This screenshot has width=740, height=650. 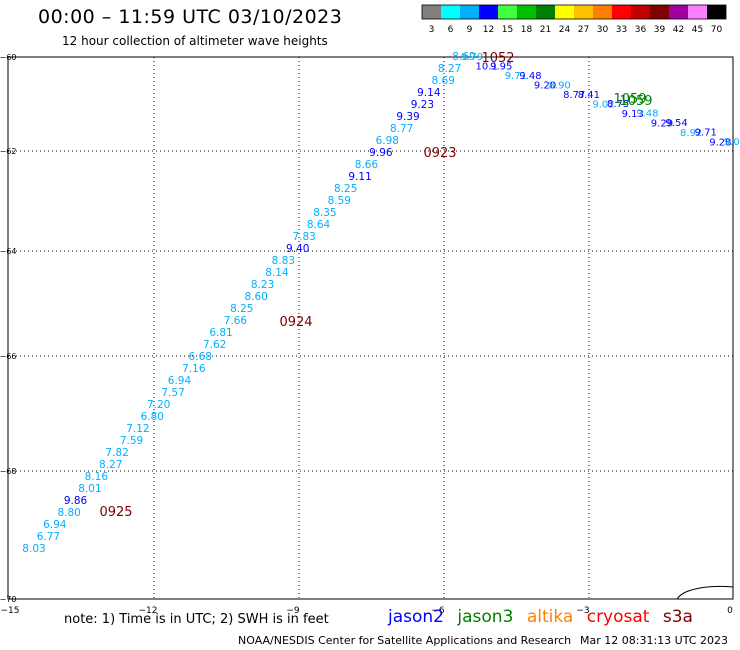 I want to click on legend-label: 18, so click(x=527, y=30).